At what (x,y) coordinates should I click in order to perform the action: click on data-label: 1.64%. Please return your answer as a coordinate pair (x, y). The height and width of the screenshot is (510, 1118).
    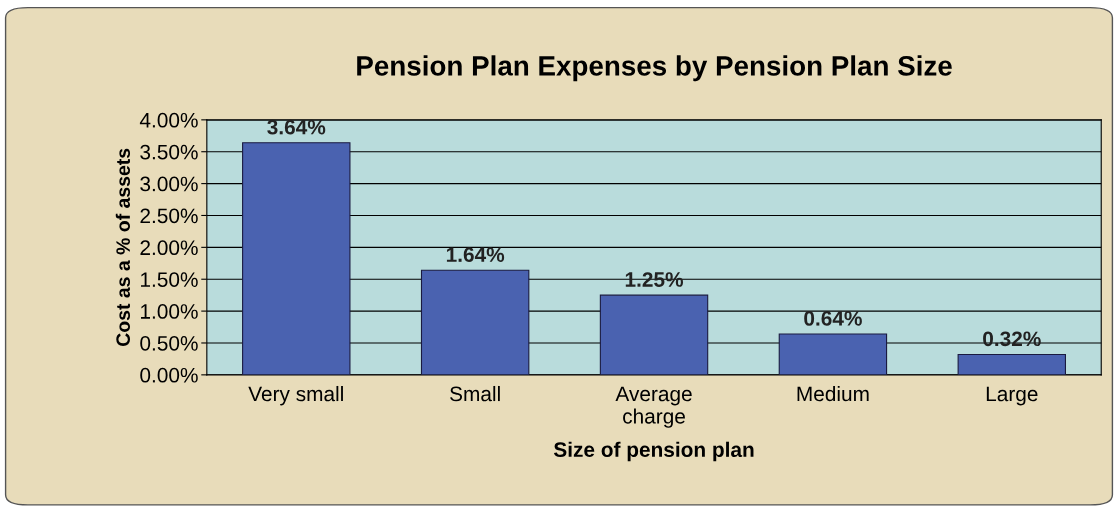
    Looking at the image, I should click on (475, 255).